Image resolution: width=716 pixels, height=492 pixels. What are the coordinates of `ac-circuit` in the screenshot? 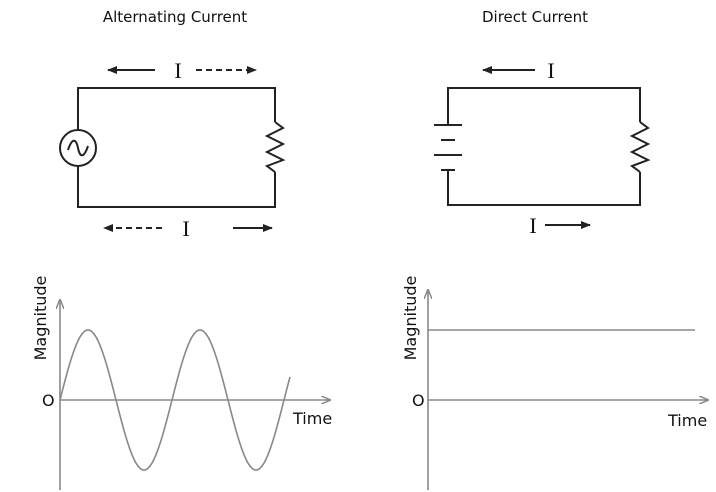 It's located at (172, 147).